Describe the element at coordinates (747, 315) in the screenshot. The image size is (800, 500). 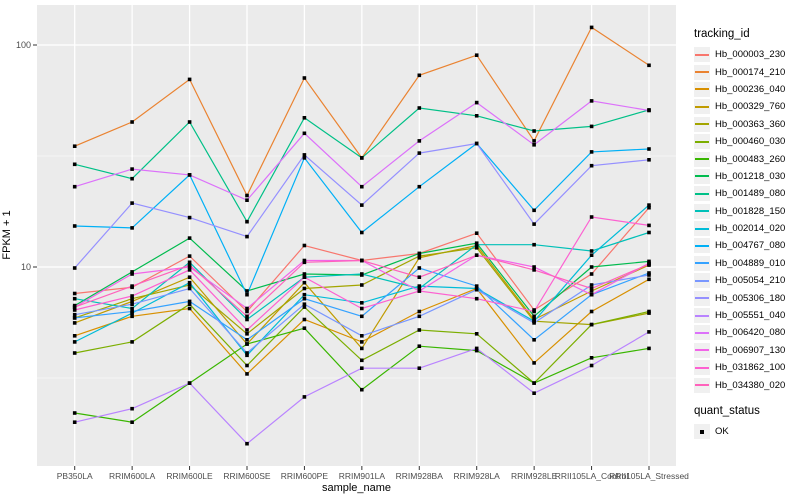
I see `legend-item-Hb_005551_040: Hb_005551_040` at that location.